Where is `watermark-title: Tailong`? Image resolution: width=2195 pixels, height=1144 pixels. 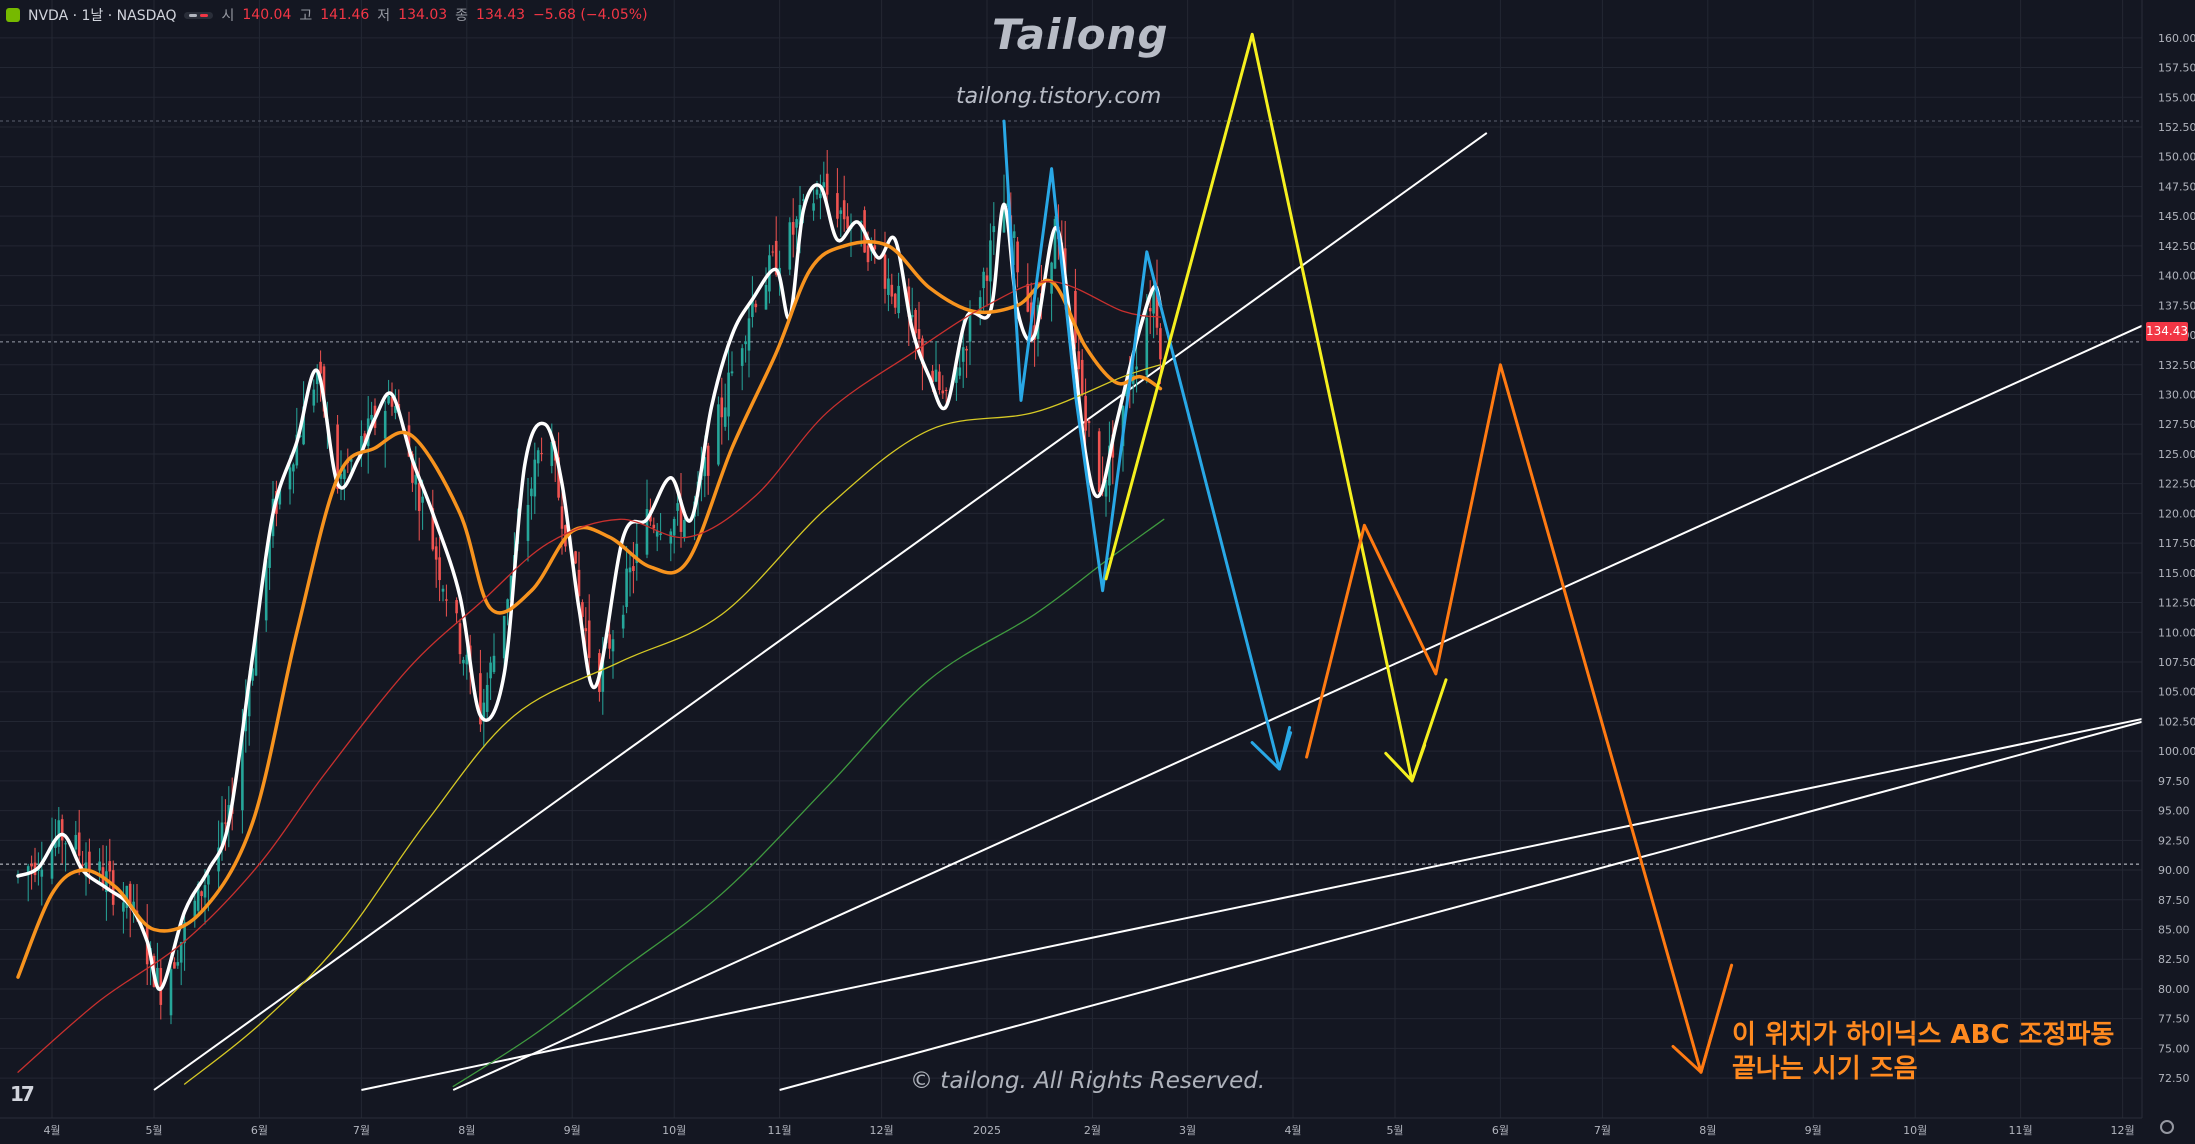 watermark-title: Tailong is located at coordinates (1080, 34).